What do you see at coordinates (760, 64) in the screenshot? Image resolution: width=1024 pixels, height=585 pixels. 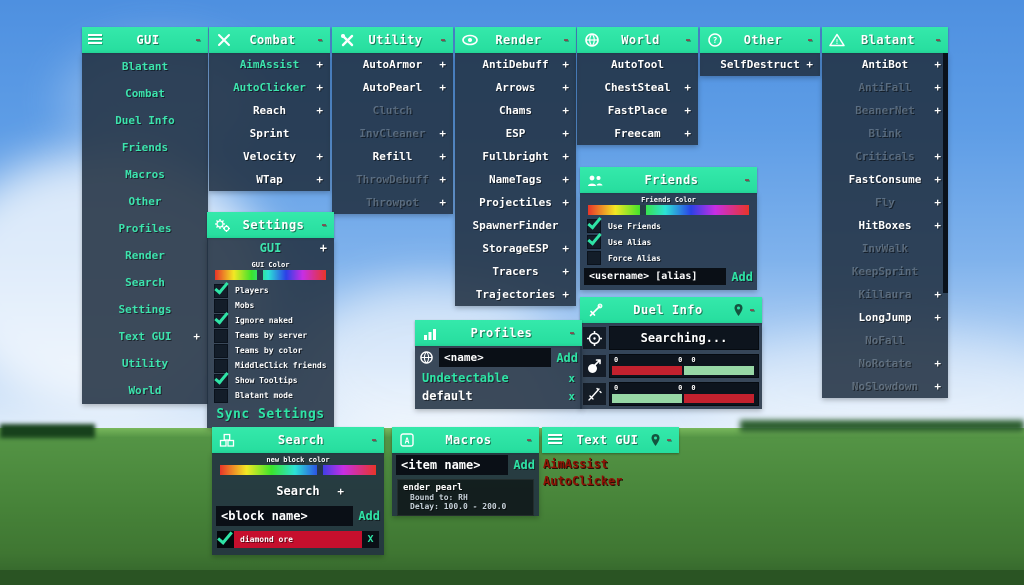 I see `module-item: SelfDestruct +` at bounding box center [760, 64].